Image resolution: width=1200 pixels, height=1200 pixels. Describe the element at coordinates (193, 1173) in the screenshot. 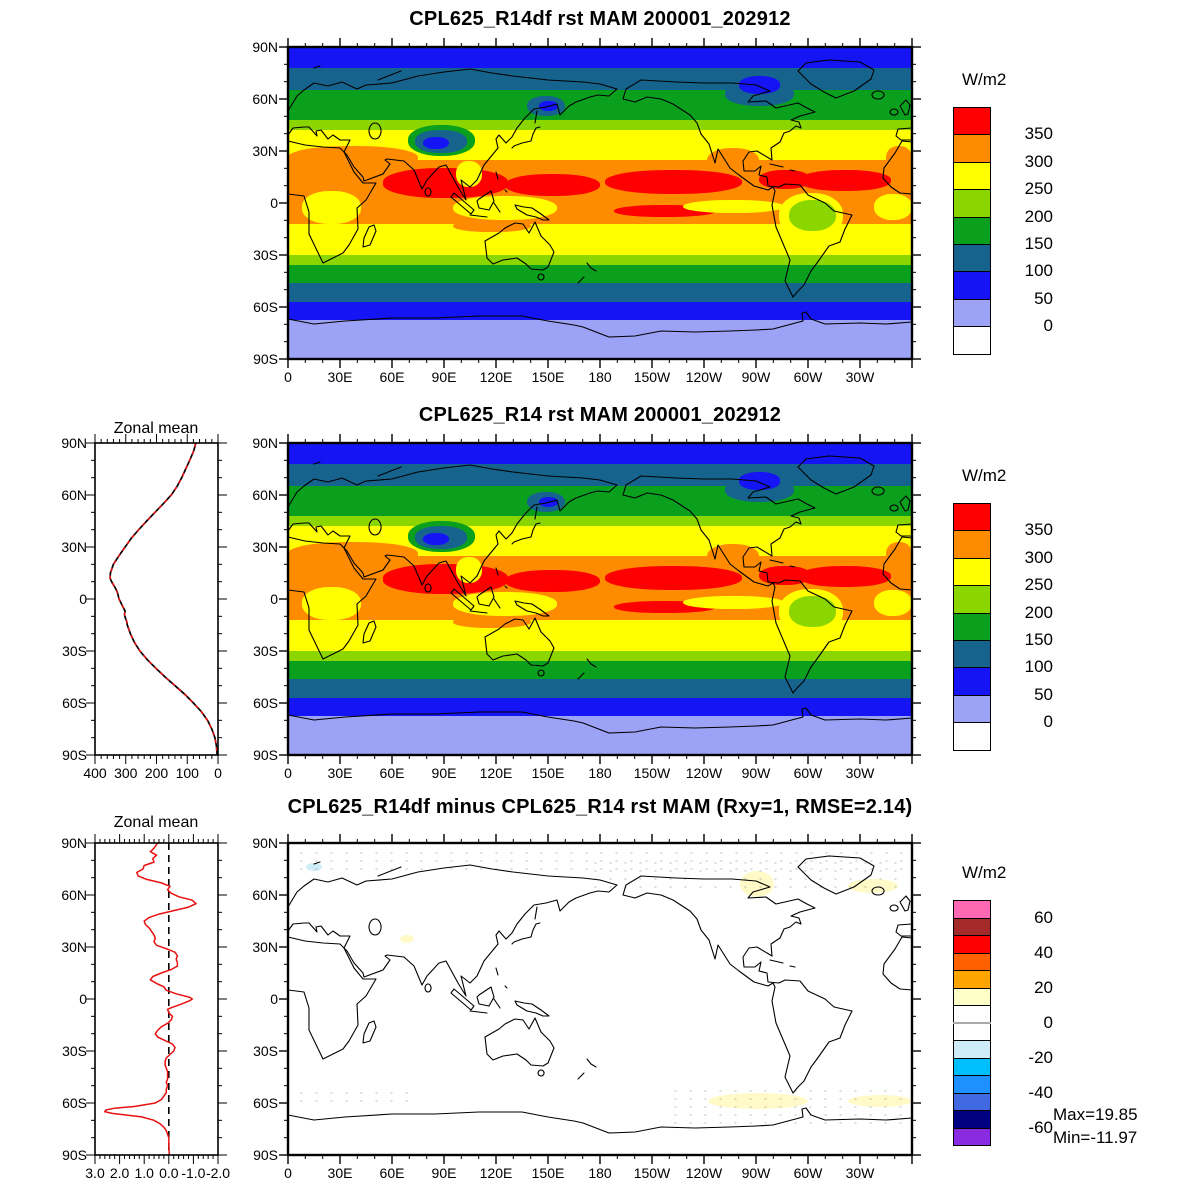

I see `zonal-x-tick-label: -1.0` at that location.